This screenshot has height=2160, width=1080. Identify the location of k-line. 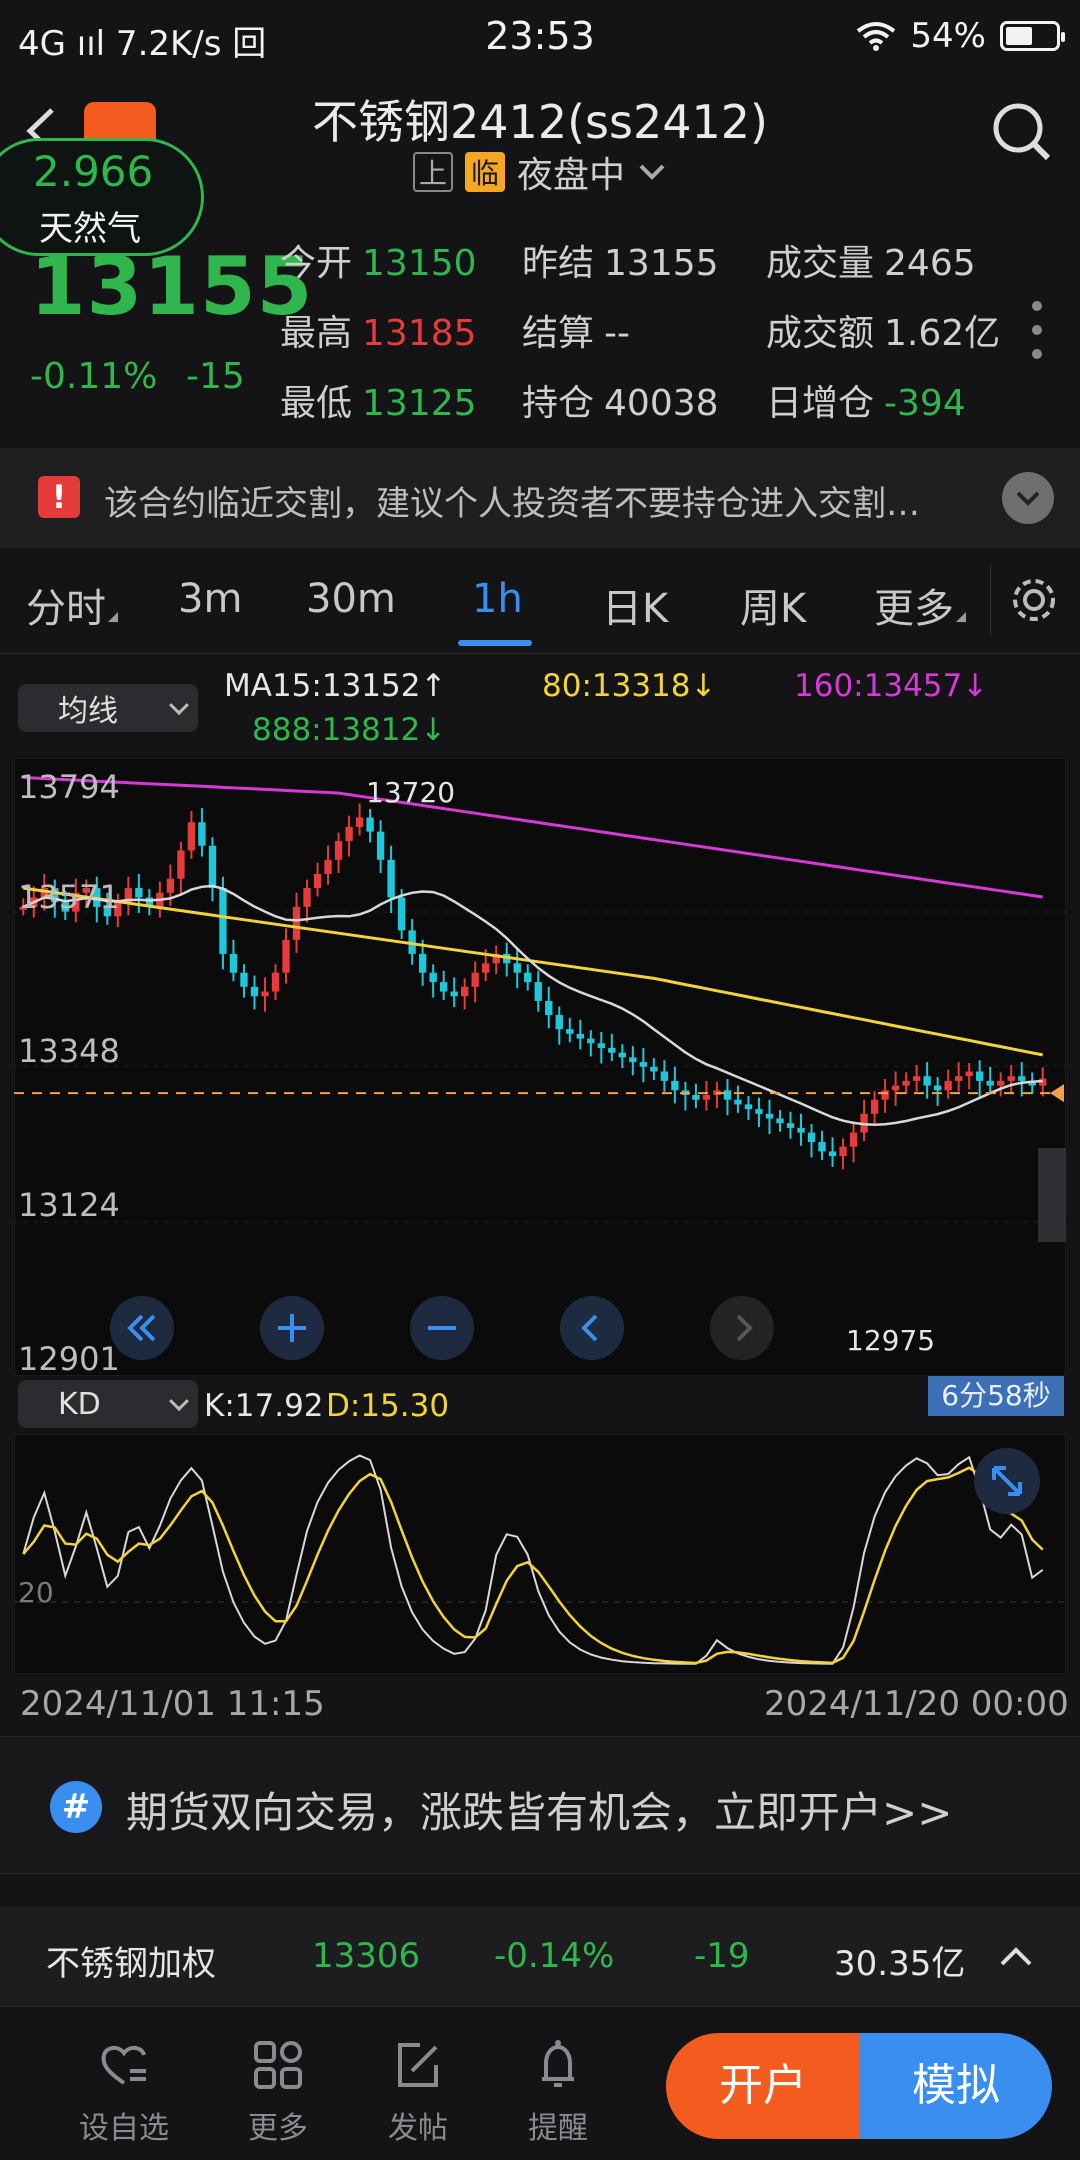
(533, 1559).